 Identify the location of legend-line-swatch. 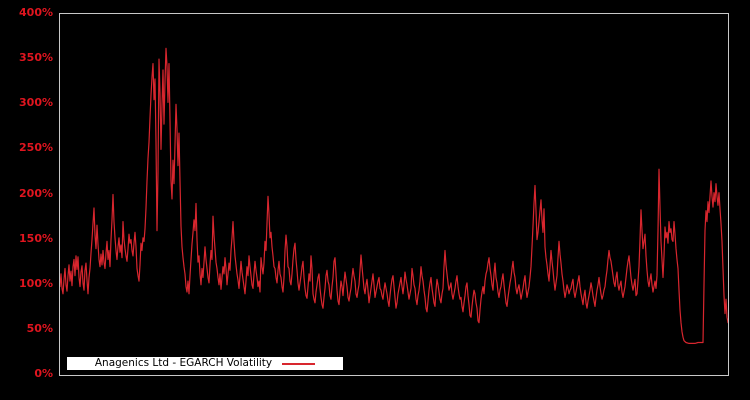
(299, 363).